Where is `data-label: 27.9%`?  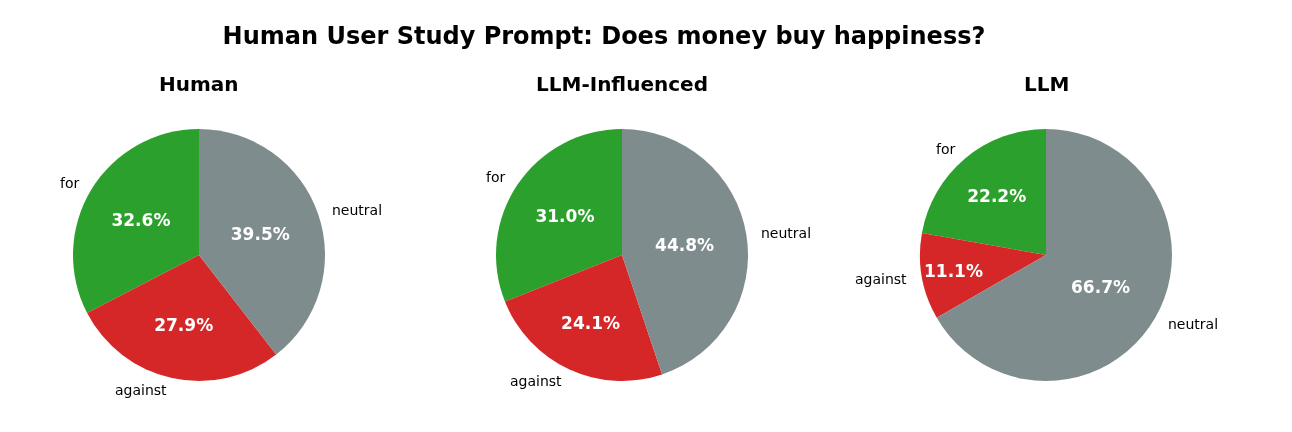 data-label: 27.9% is located at coordinates (184, 324).